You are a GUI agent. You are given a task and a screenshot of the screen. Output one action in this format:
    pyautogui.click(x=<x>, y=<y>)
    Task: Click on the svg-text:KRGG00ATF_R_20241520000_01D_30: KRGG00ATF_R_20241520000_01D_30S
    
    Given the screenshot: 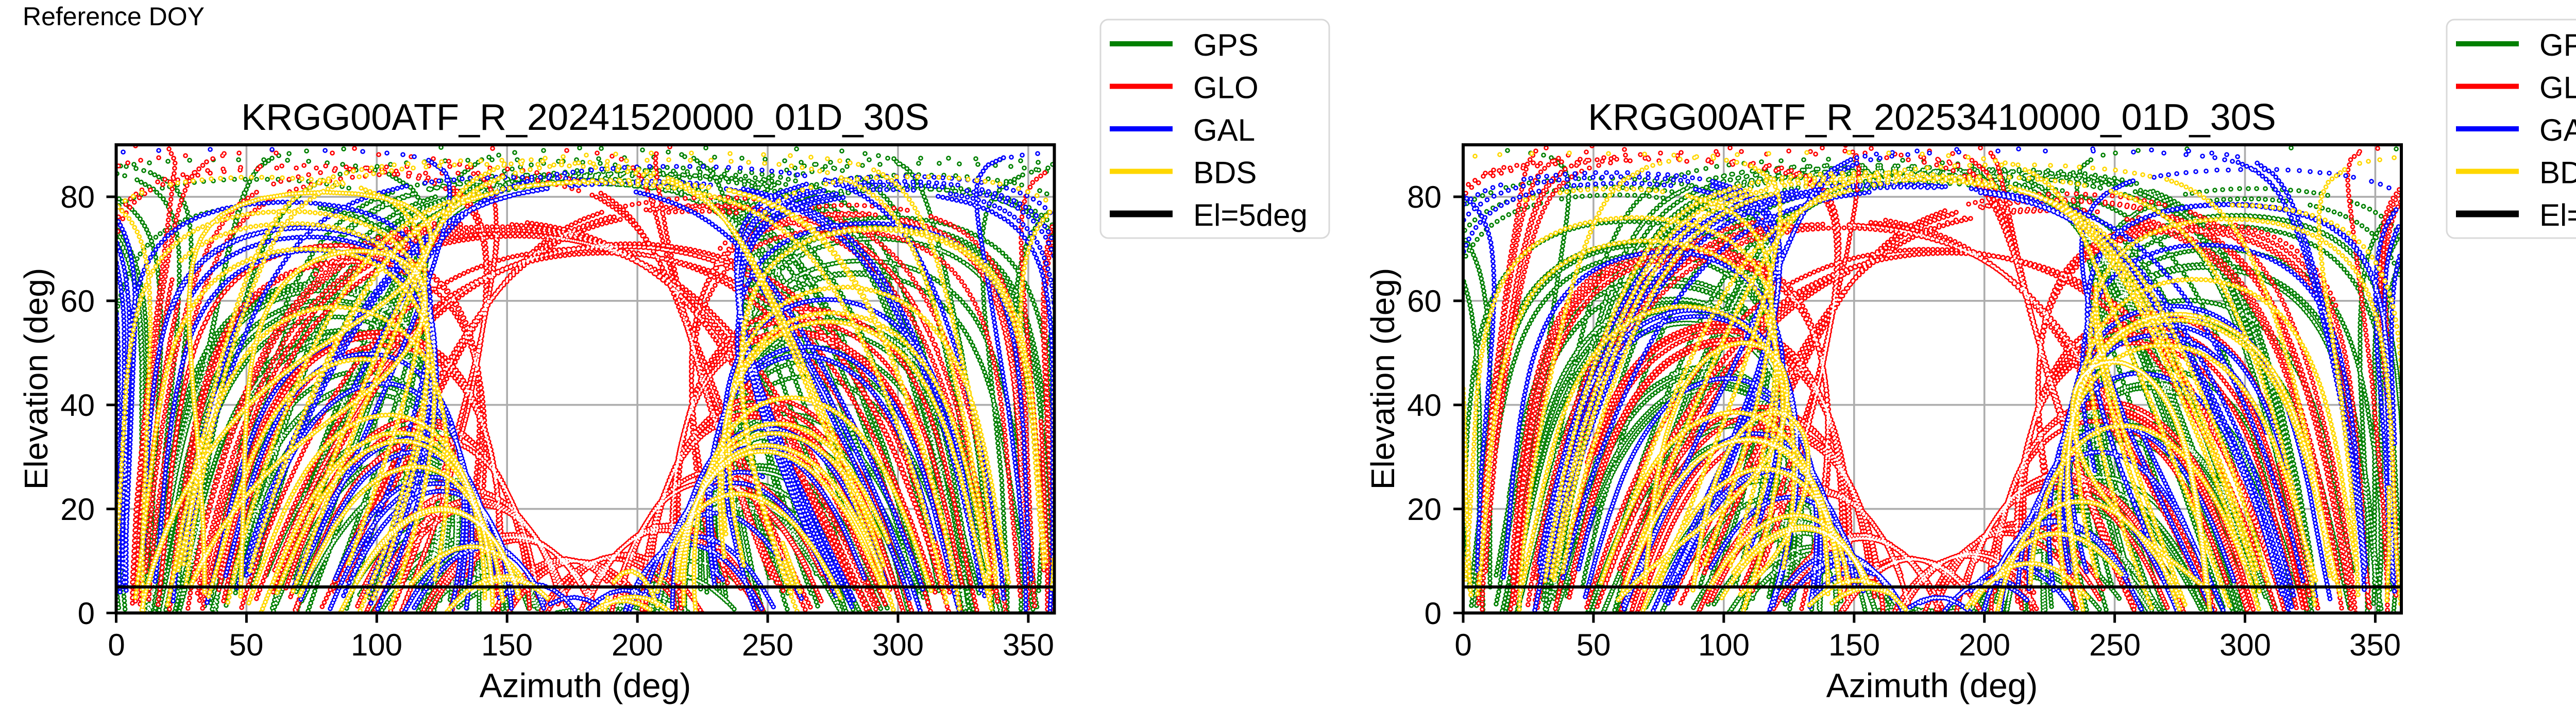 What is the action you would take?
    pyautogui.click(x=585, y=117)
    